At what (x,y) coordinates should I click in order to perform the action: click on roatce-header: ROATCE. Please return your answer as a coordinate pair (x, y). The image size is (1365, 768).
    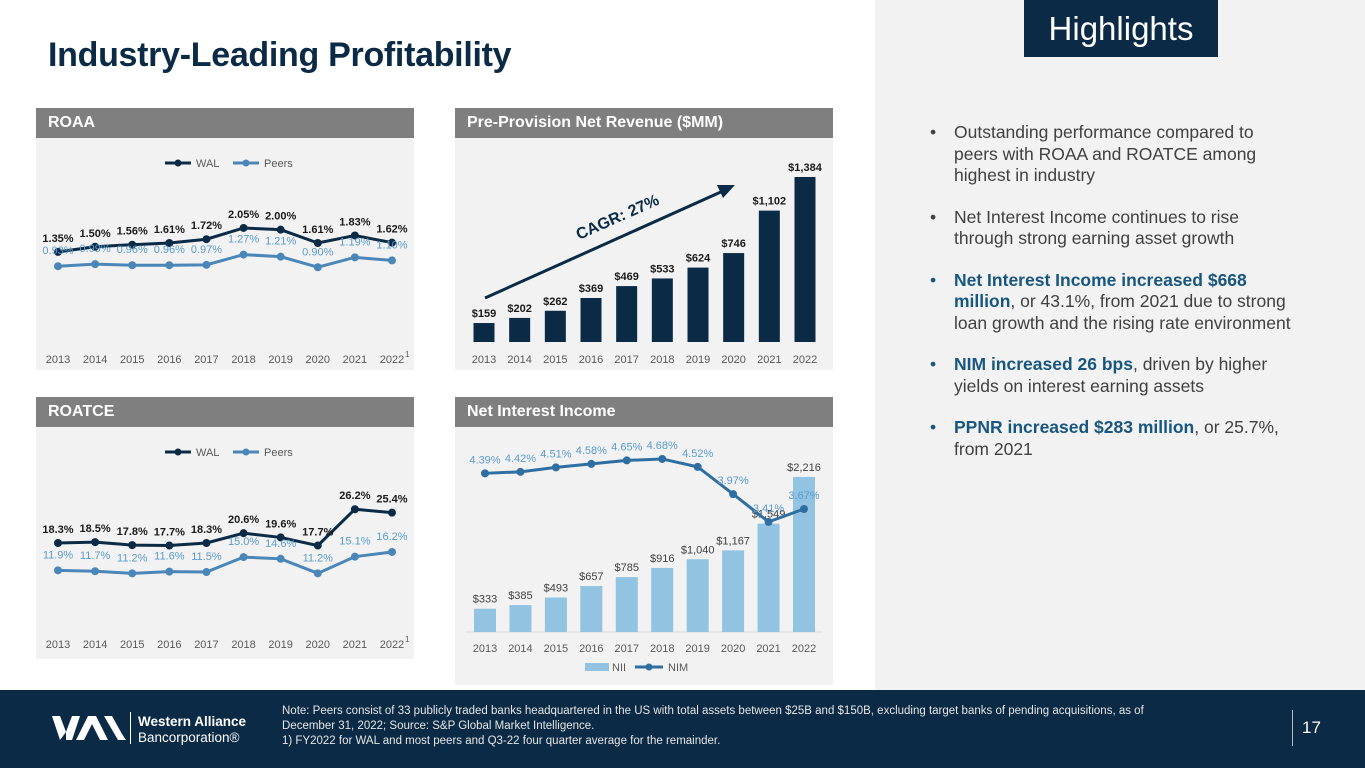
    Looking at the image, I should click on (225, 412).